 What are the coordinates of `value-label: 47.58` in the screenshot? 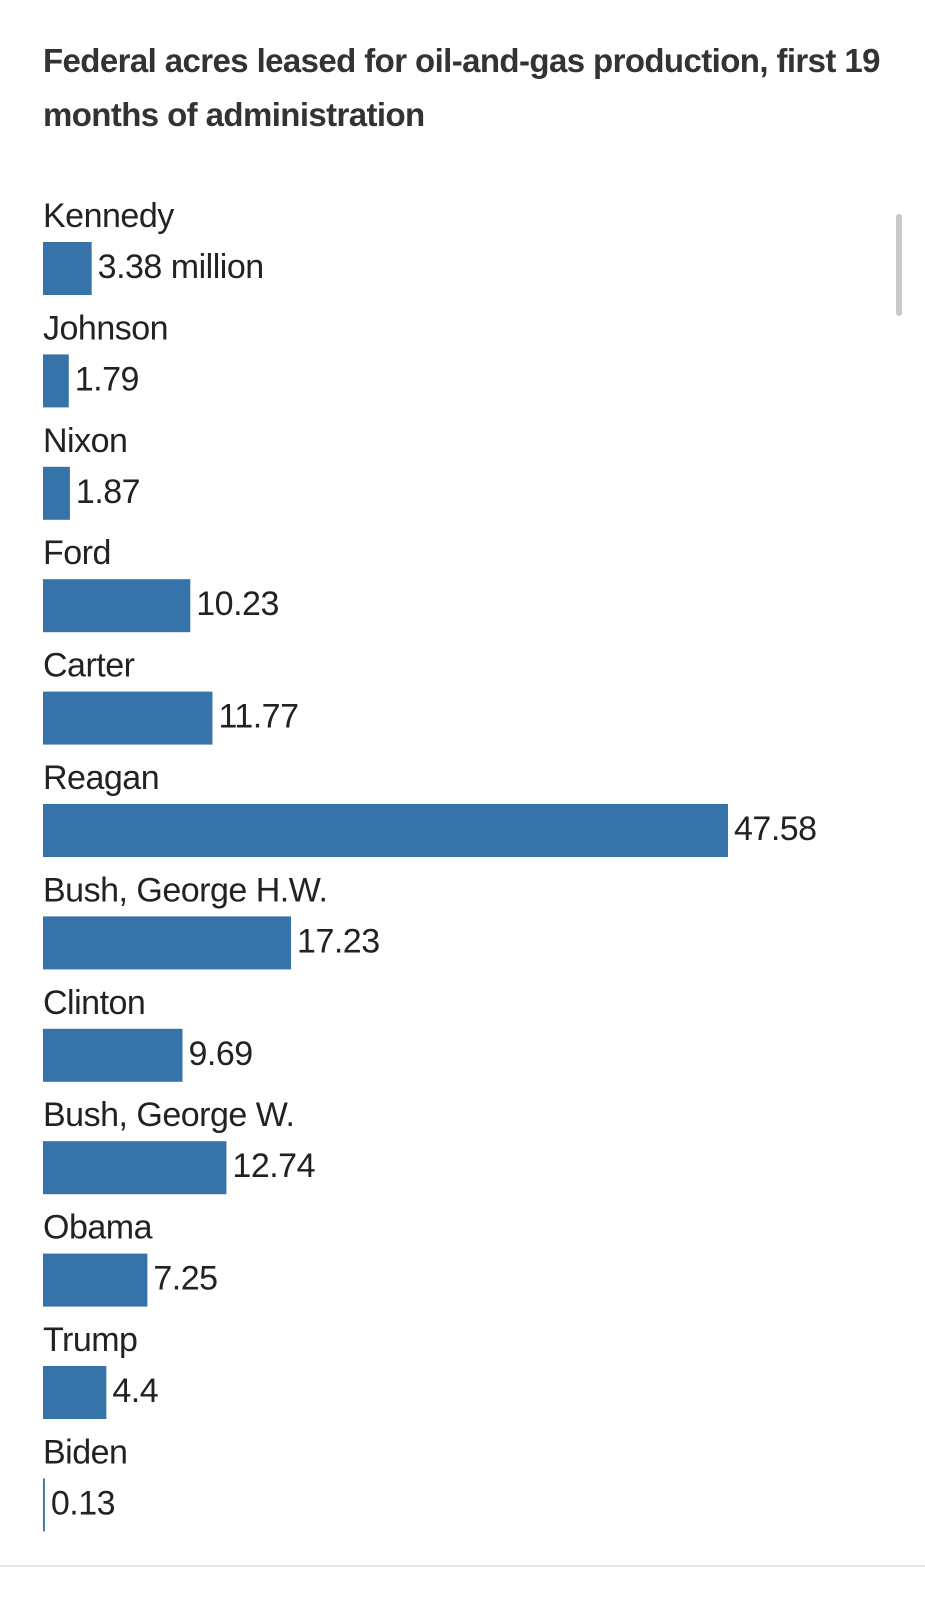 It's located at (775, 829).